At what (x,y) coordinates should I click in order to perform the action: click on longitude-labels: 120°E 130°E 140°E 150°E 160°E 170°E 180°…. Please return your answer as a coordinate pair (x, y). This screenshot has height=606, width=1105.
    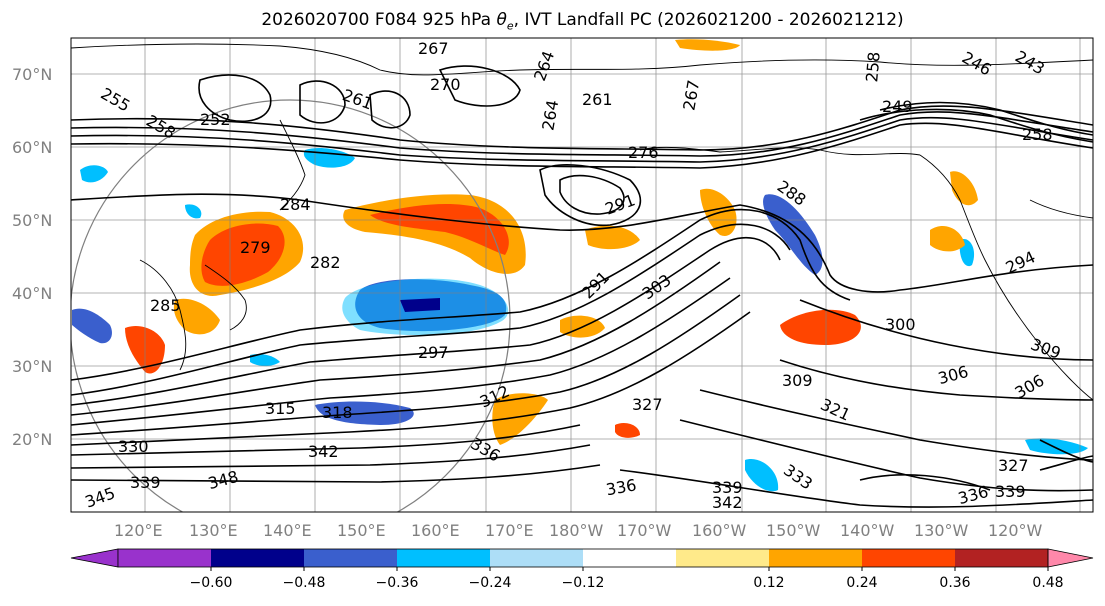
    Looking at the image, I should click on (578, 530).